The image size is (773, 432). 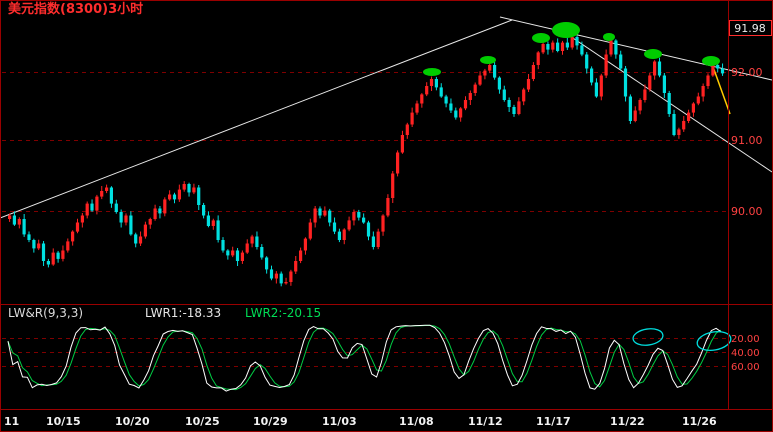 What do you see at coordinates (714, 341) in the screenshot?
I see `hand-drawn-circle` at bounding box center [714, 341].